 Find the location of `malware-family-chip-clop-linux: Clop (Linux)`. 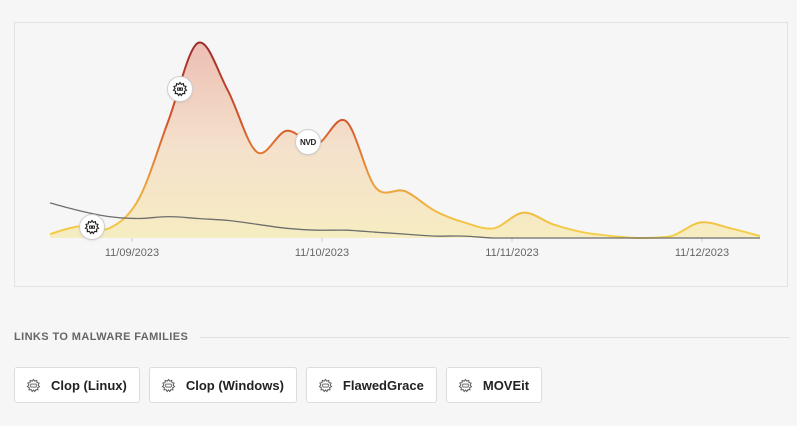

malware-family-chip-clop-linux: Clop (Linux) is located at coordinates (77, 385).